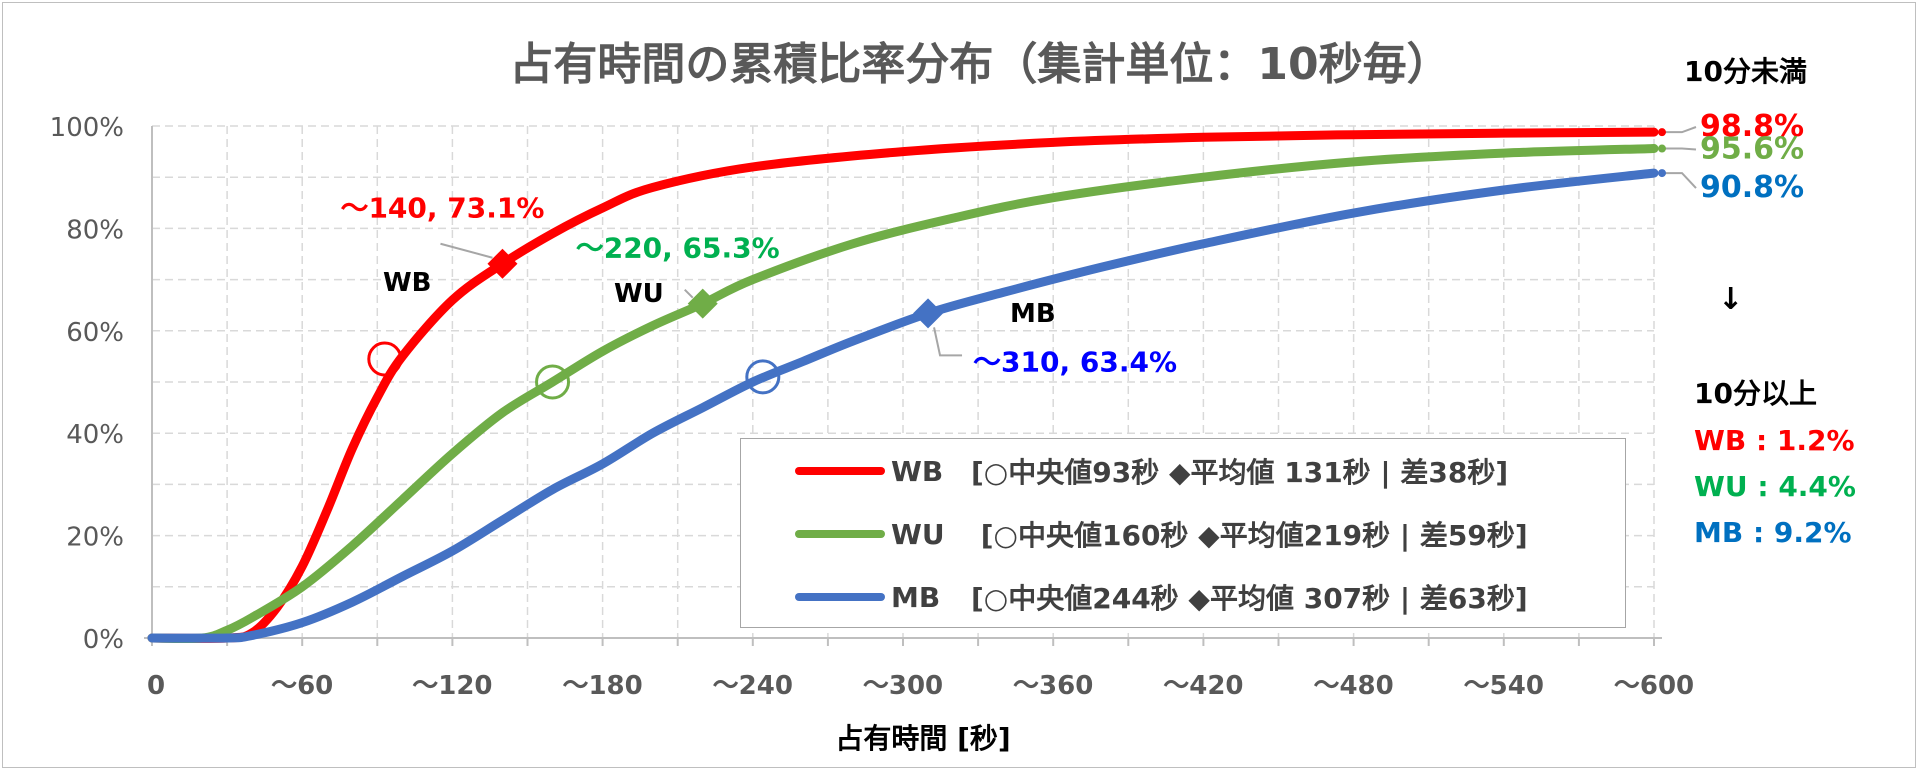 This screenshot has width=1920, height=772. What do you see at coordinates (95, 230) in the screenshot?
I see `y-tick-label: 80%` at bounding box center [95, 230].